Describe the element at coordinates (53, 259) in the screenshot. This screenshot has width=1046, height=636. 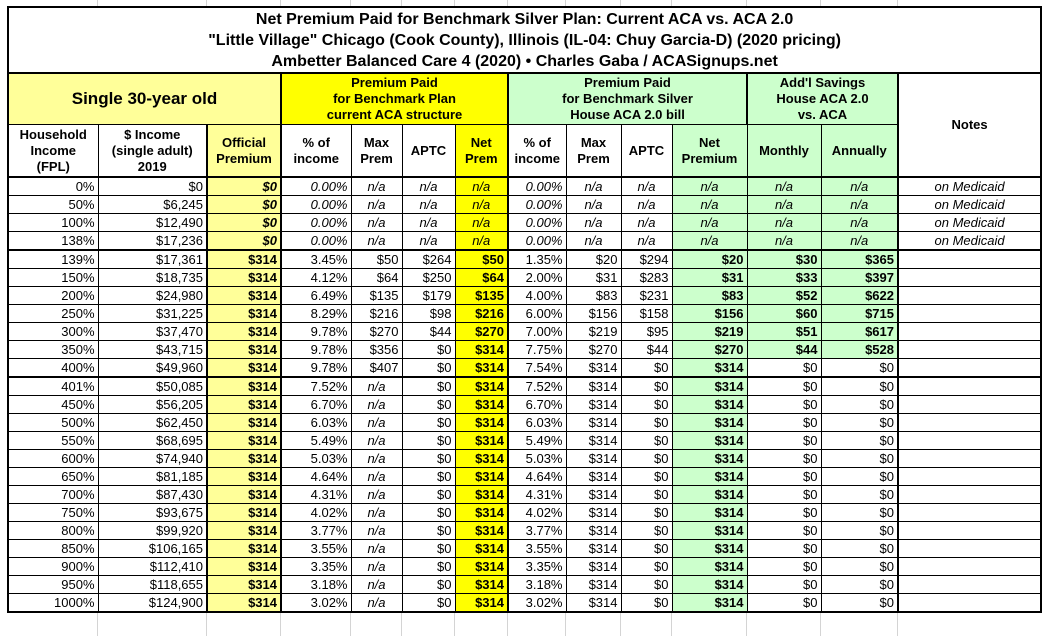
I see `cell-fpl: 139%` at that location.